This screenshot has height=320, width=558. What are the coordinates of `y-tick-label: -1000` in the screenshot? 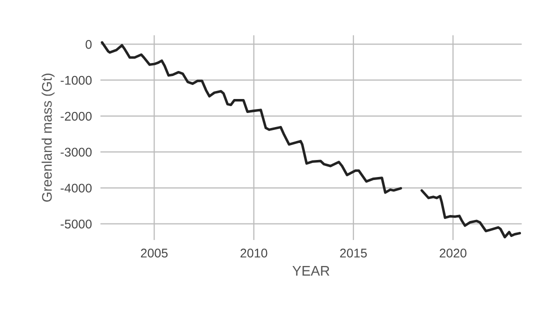 It's located at (76, 80).